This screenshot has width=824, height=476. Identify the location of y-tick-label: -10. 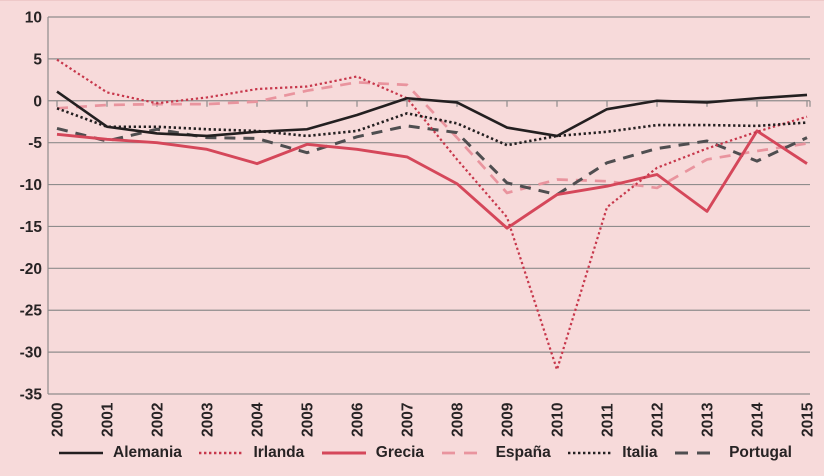
(31, 185).